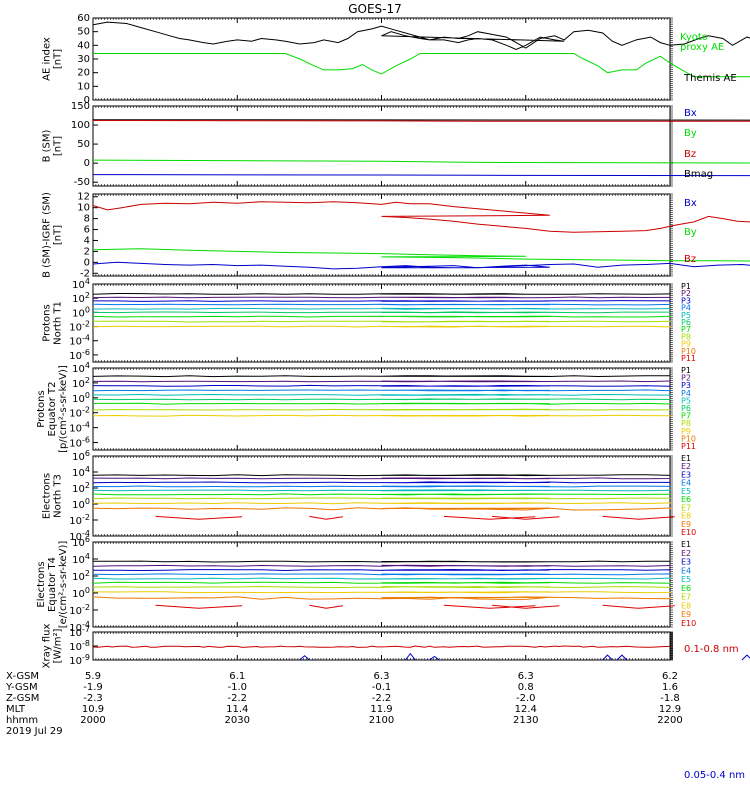 The width and height of the screenshot is (750, 800). Describe the element at coordinates (86, 657) in the screenshot. I see `y-tick-exponent: -9` at that location.